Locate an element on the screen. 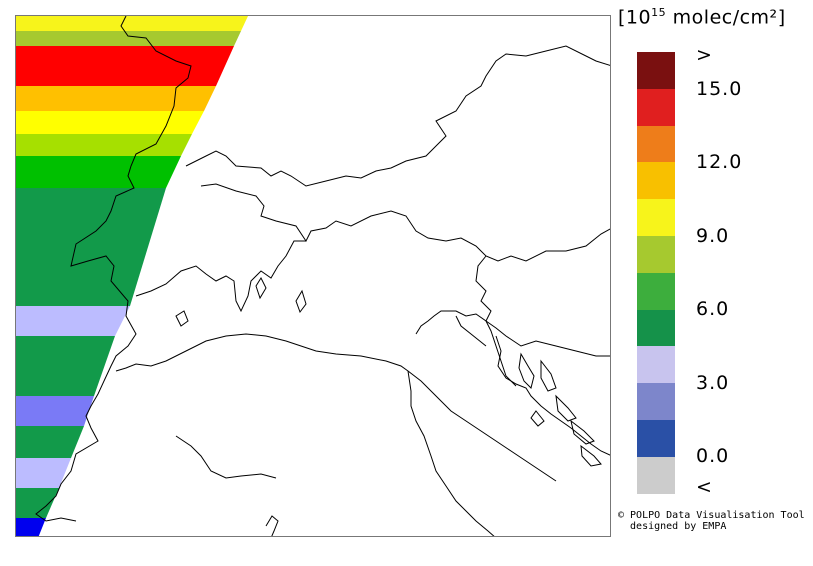 The image size is (813, 566). unit-base: 10 is located at coordinates (638, 17).